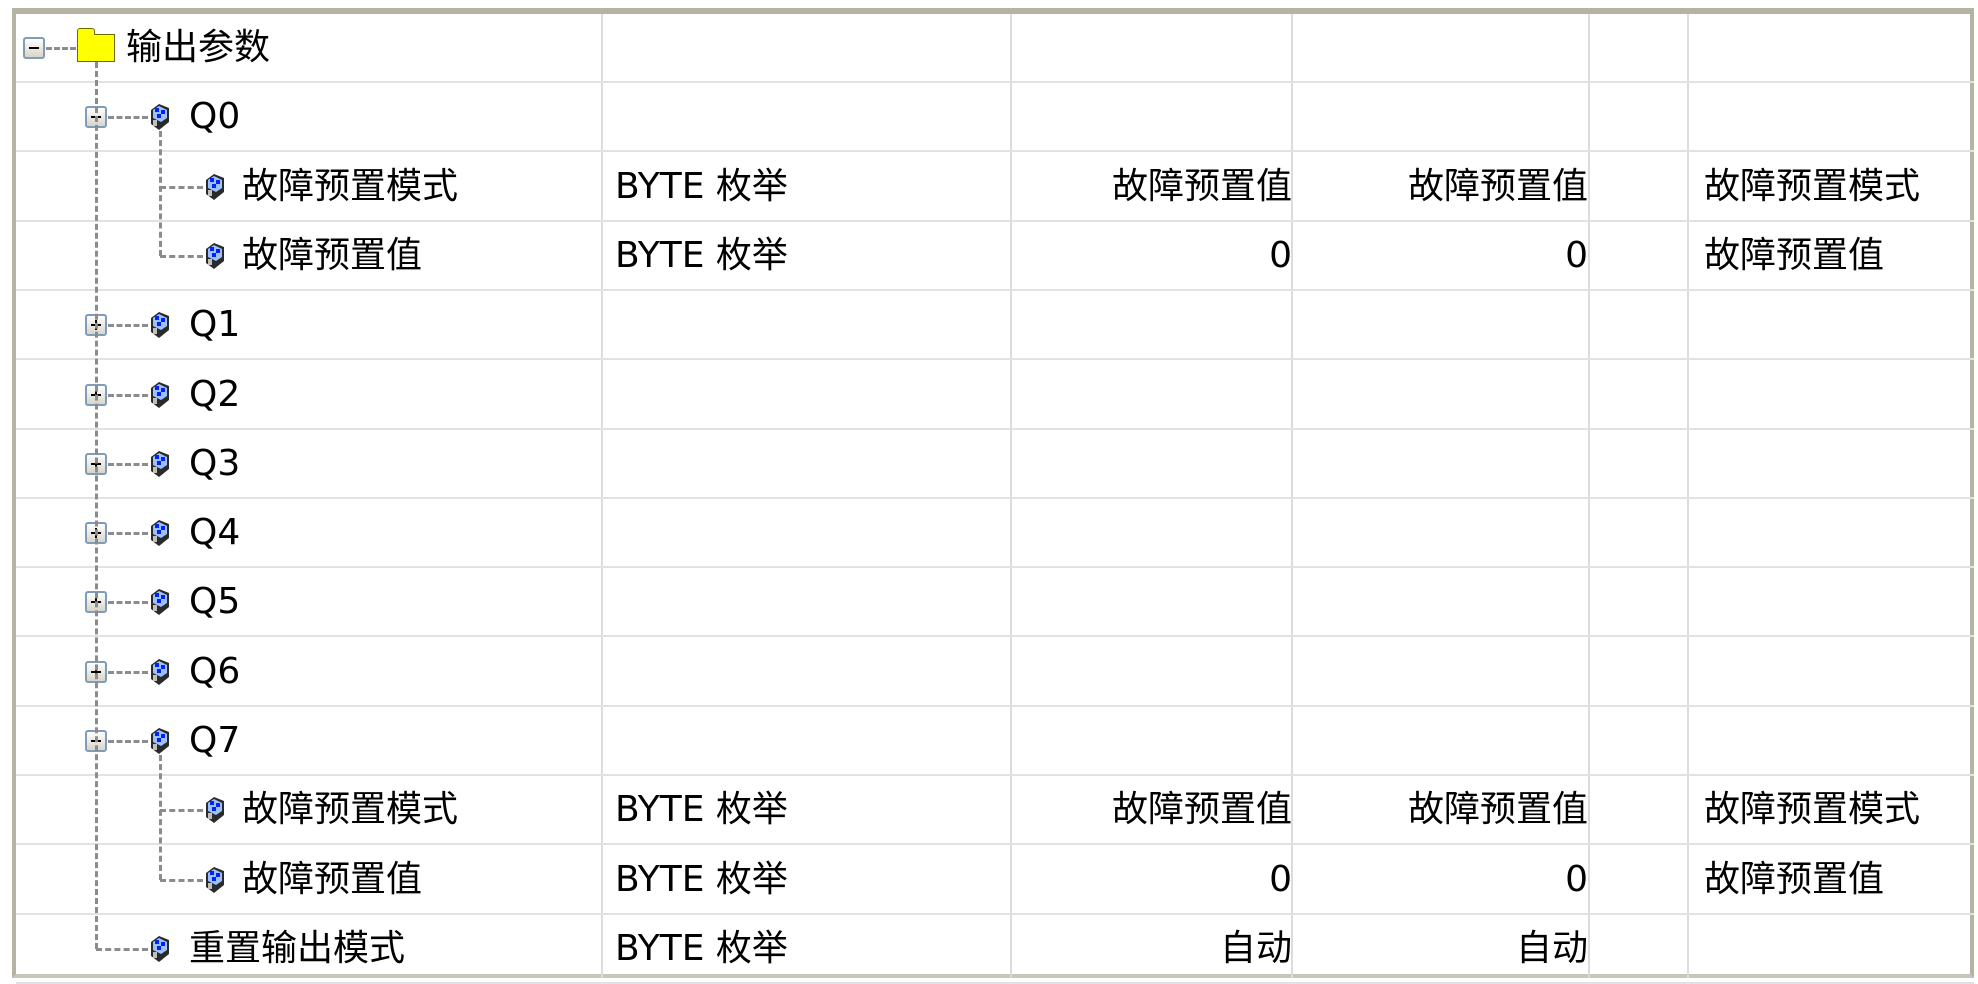 This screenshot has height=984, width=1978. What do you see at coordinates (215, 325) in the screenshot?
I see `tree-item-label: Q1` at bounding box center [215, 325].